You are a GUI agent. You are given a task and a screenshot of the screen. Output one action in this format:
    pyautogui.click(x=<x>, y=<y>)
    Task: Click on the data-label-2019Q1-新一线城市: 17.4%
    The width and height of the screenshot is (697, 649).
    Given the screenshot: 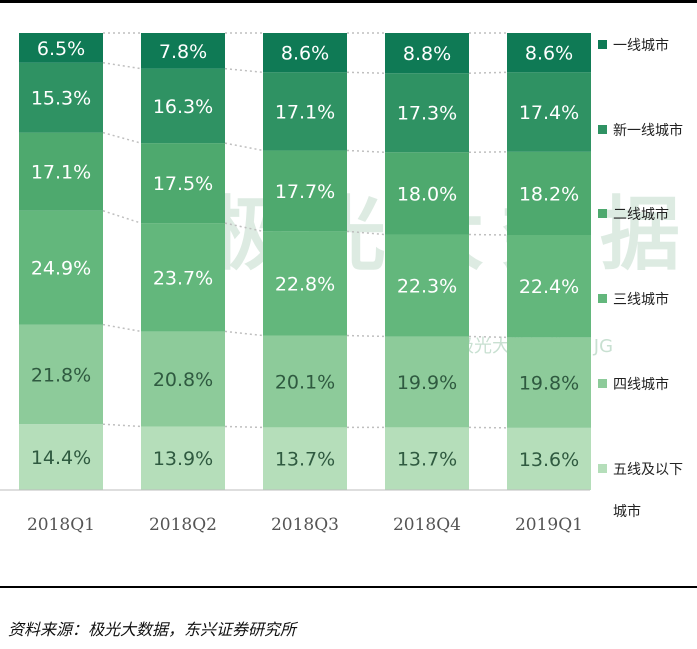 What is the action you would take?
    pyautogui.click(x=549, y=113)
    